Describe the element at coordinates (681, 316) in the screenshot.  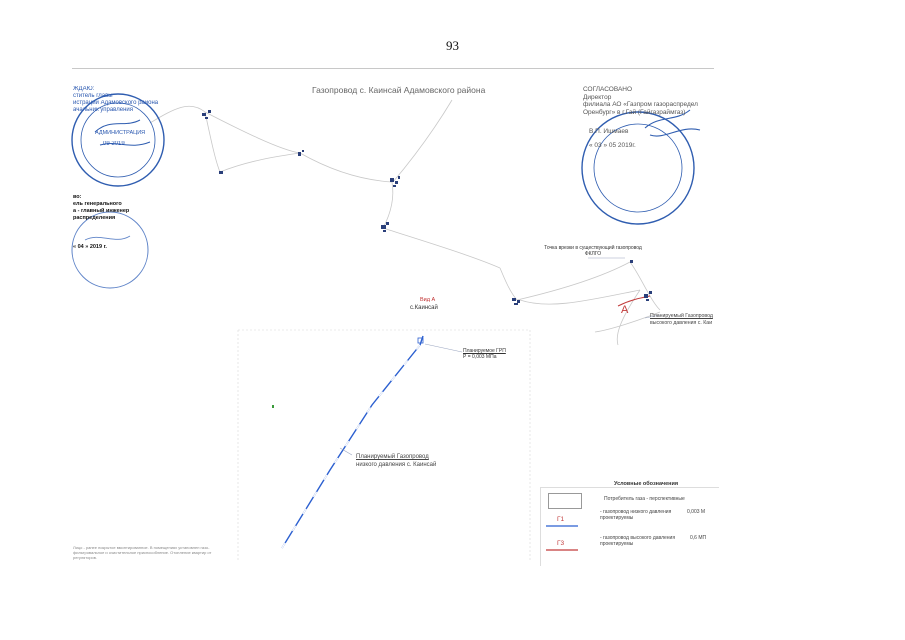
I see `high-pressure-label-line1: Планируемый Газопровод` at that location.